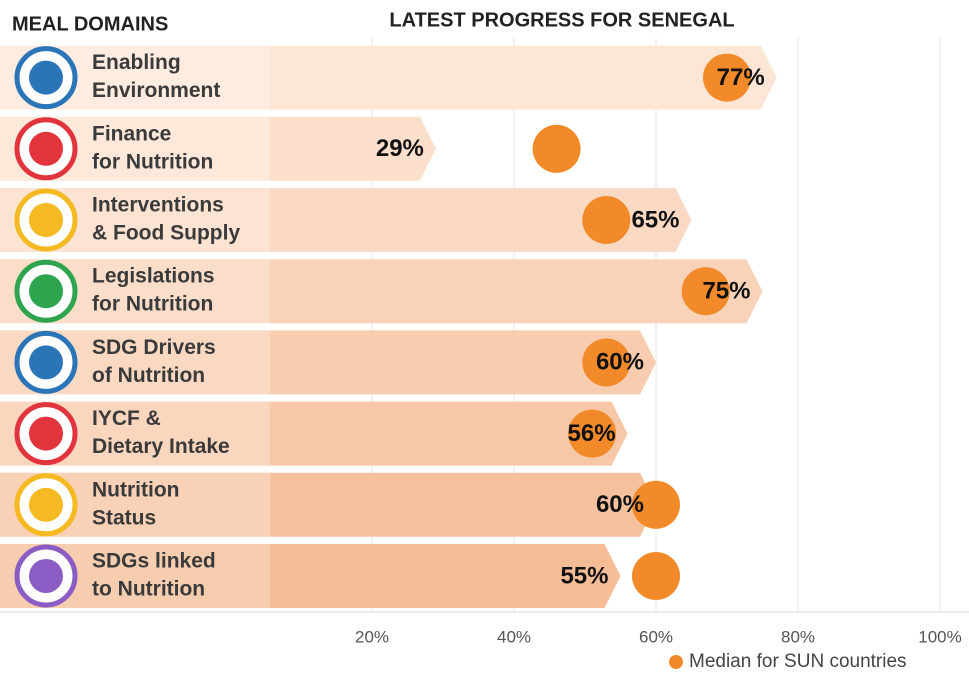 The height and width of the screenshot is (673, 969). Describe the element at coordinates (798, 636) in the screenshot. I see `x-tick-label: 80%` at that location.